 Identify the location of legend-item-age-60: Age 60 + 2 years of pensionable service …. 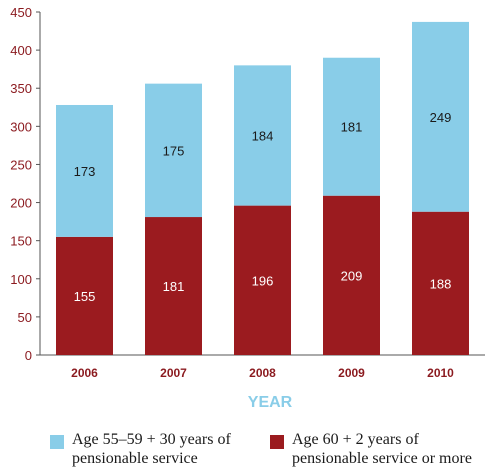
(371, 449).